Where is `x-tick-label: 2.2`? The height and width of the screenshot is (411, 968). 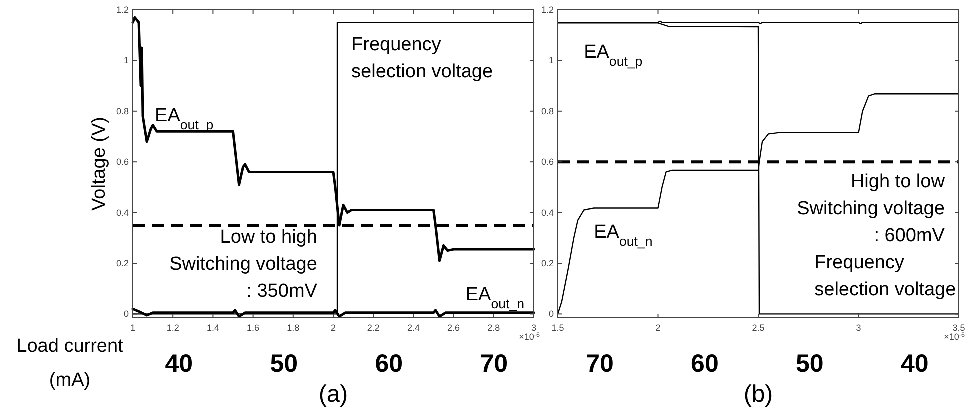 x-tick-label: 2.2 is located at coordinates (373, 328).